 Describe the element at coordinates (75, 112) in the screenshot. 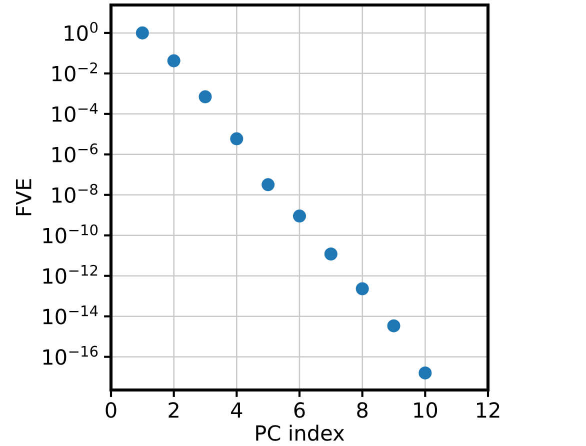

I see `y-tick-label: 10$^{−4}$` at that location.